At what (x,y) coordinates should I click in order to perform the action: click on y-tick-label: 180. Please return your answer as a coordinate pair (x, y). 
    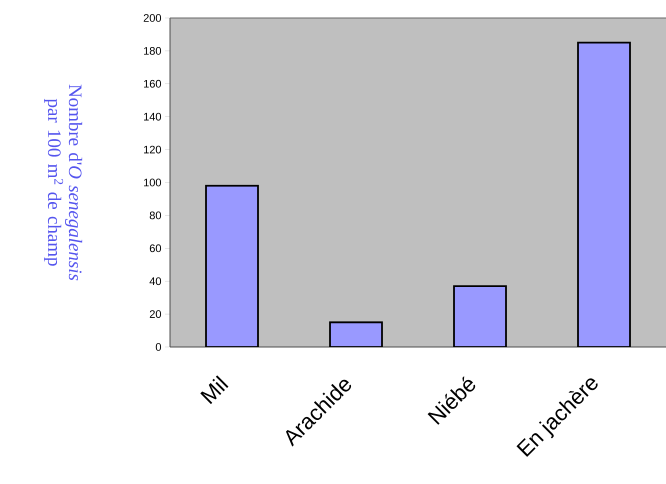
    Looking at the image, I should click on (153, 51).